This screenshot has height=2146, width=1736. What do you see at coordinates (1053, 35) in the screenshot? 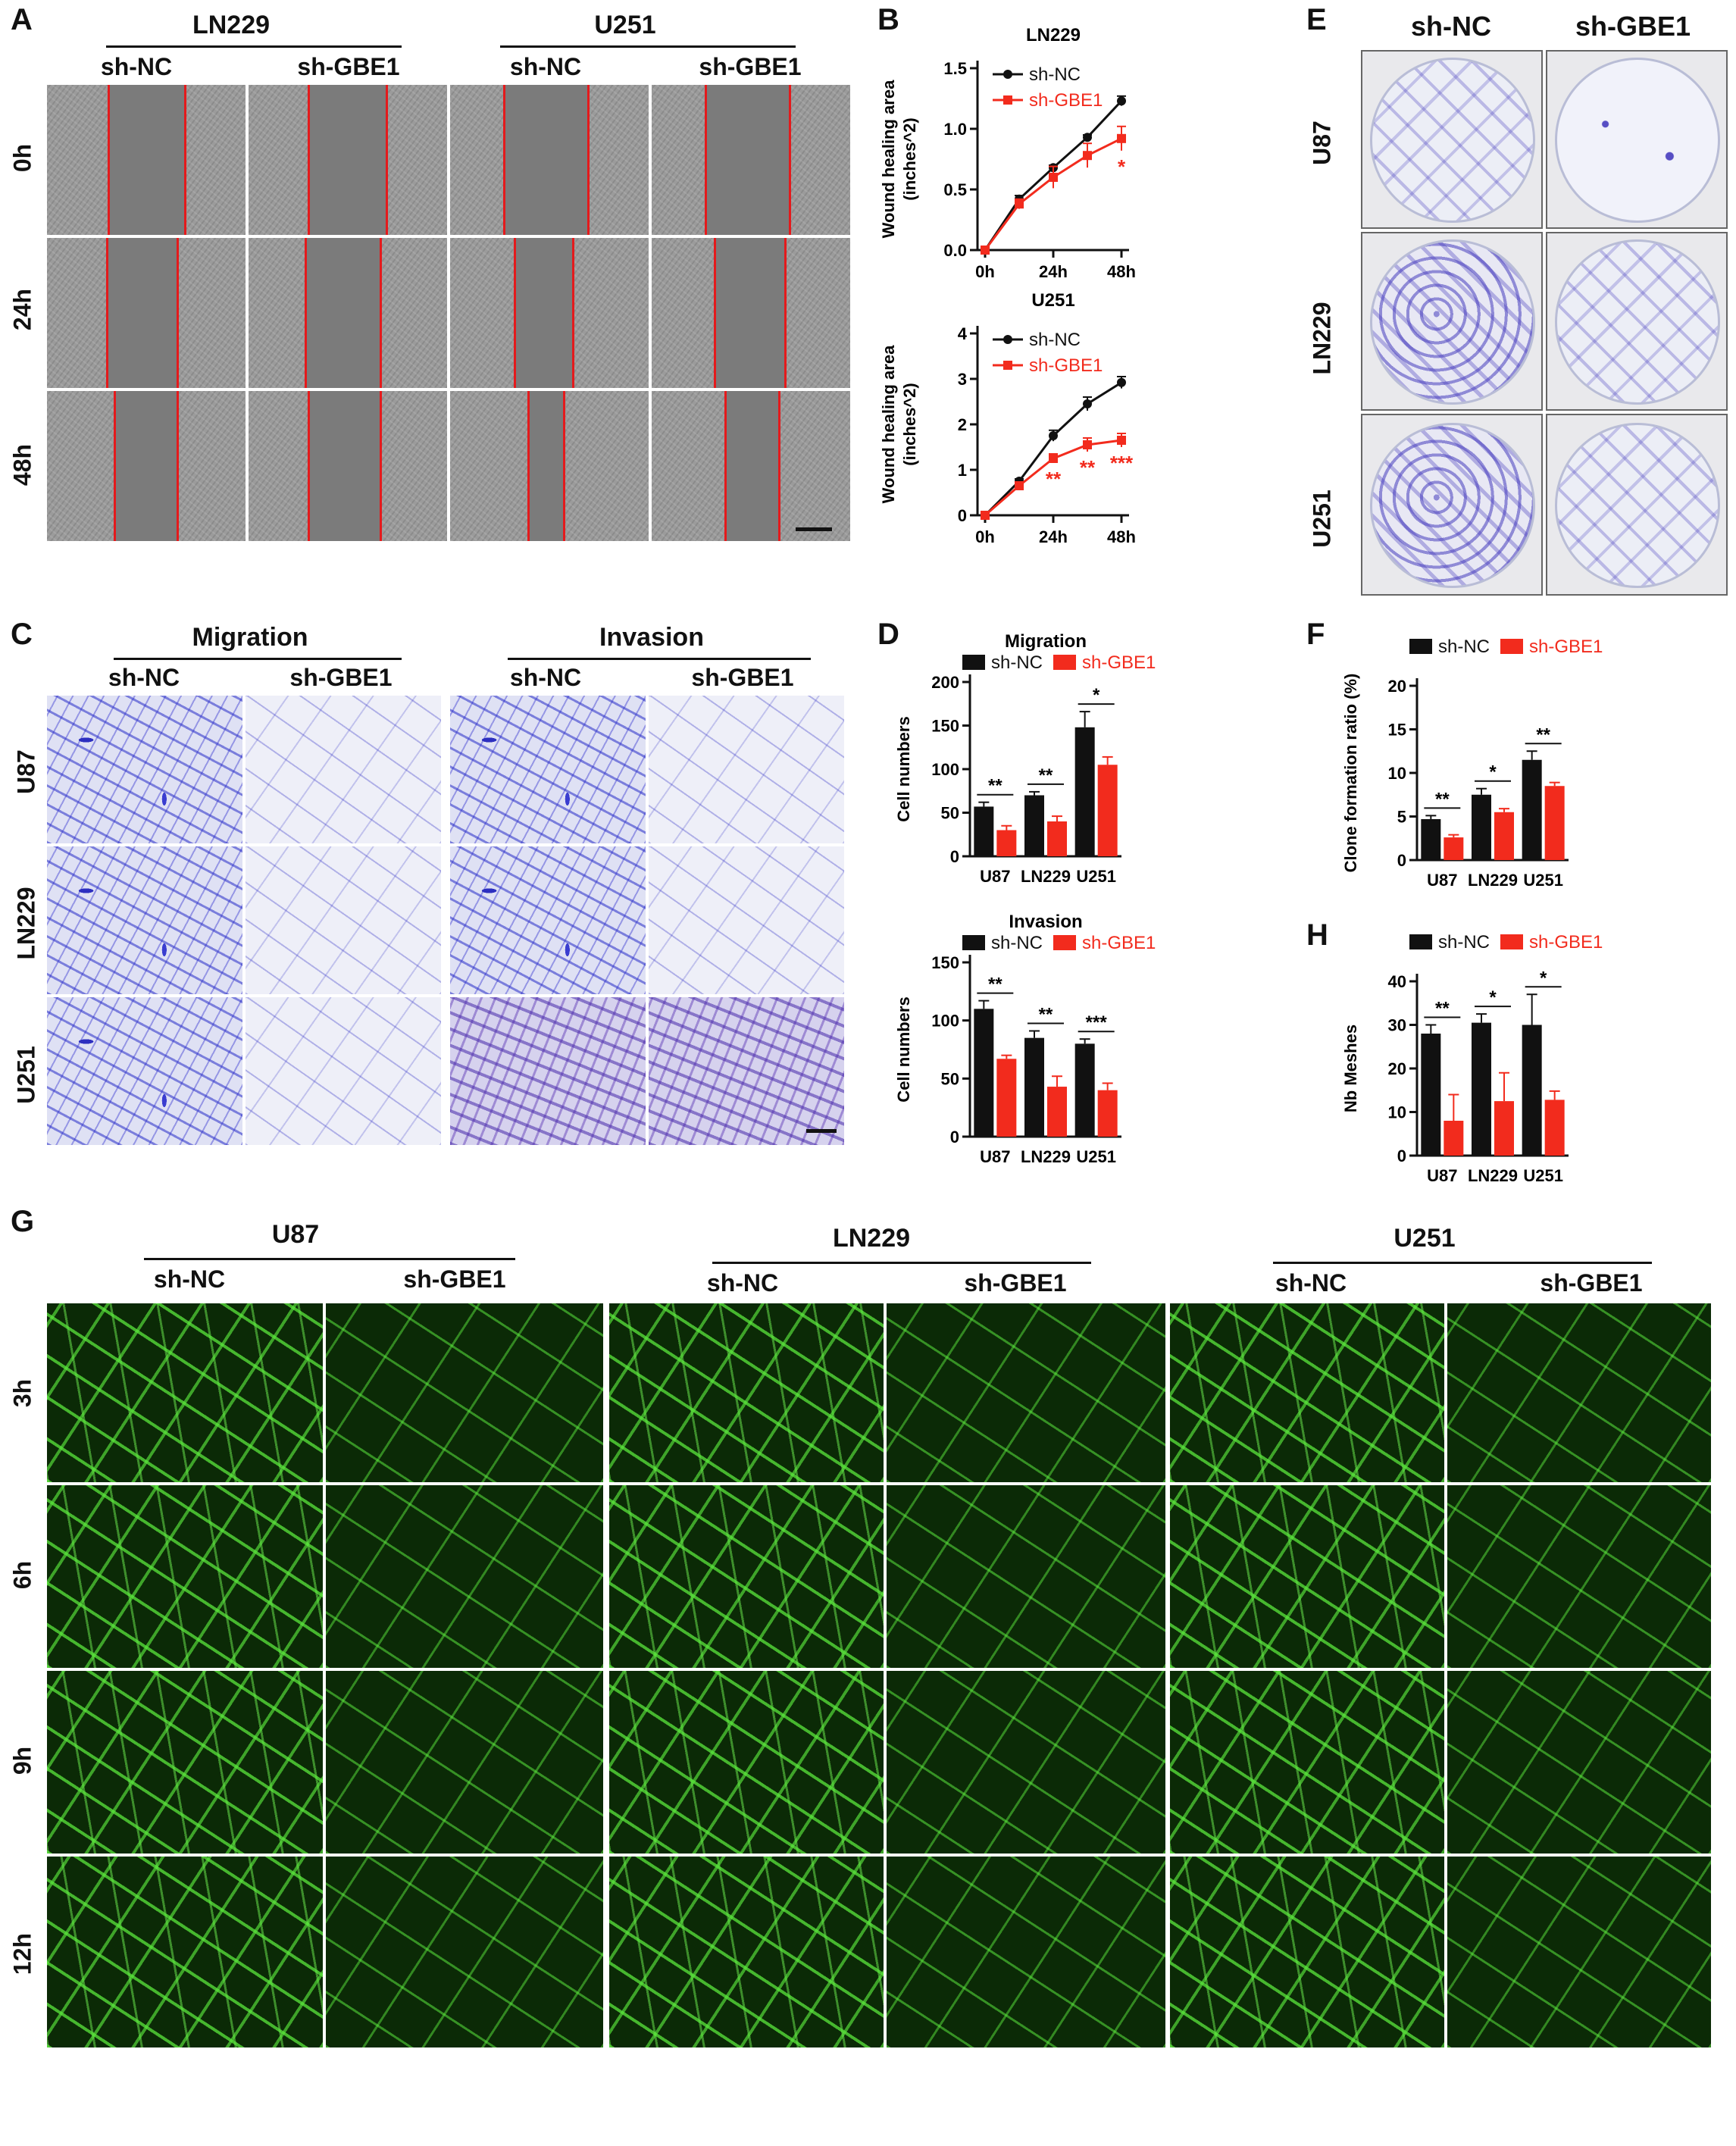
I see `chart-title: LN229` at bounding box center [1053, 35].